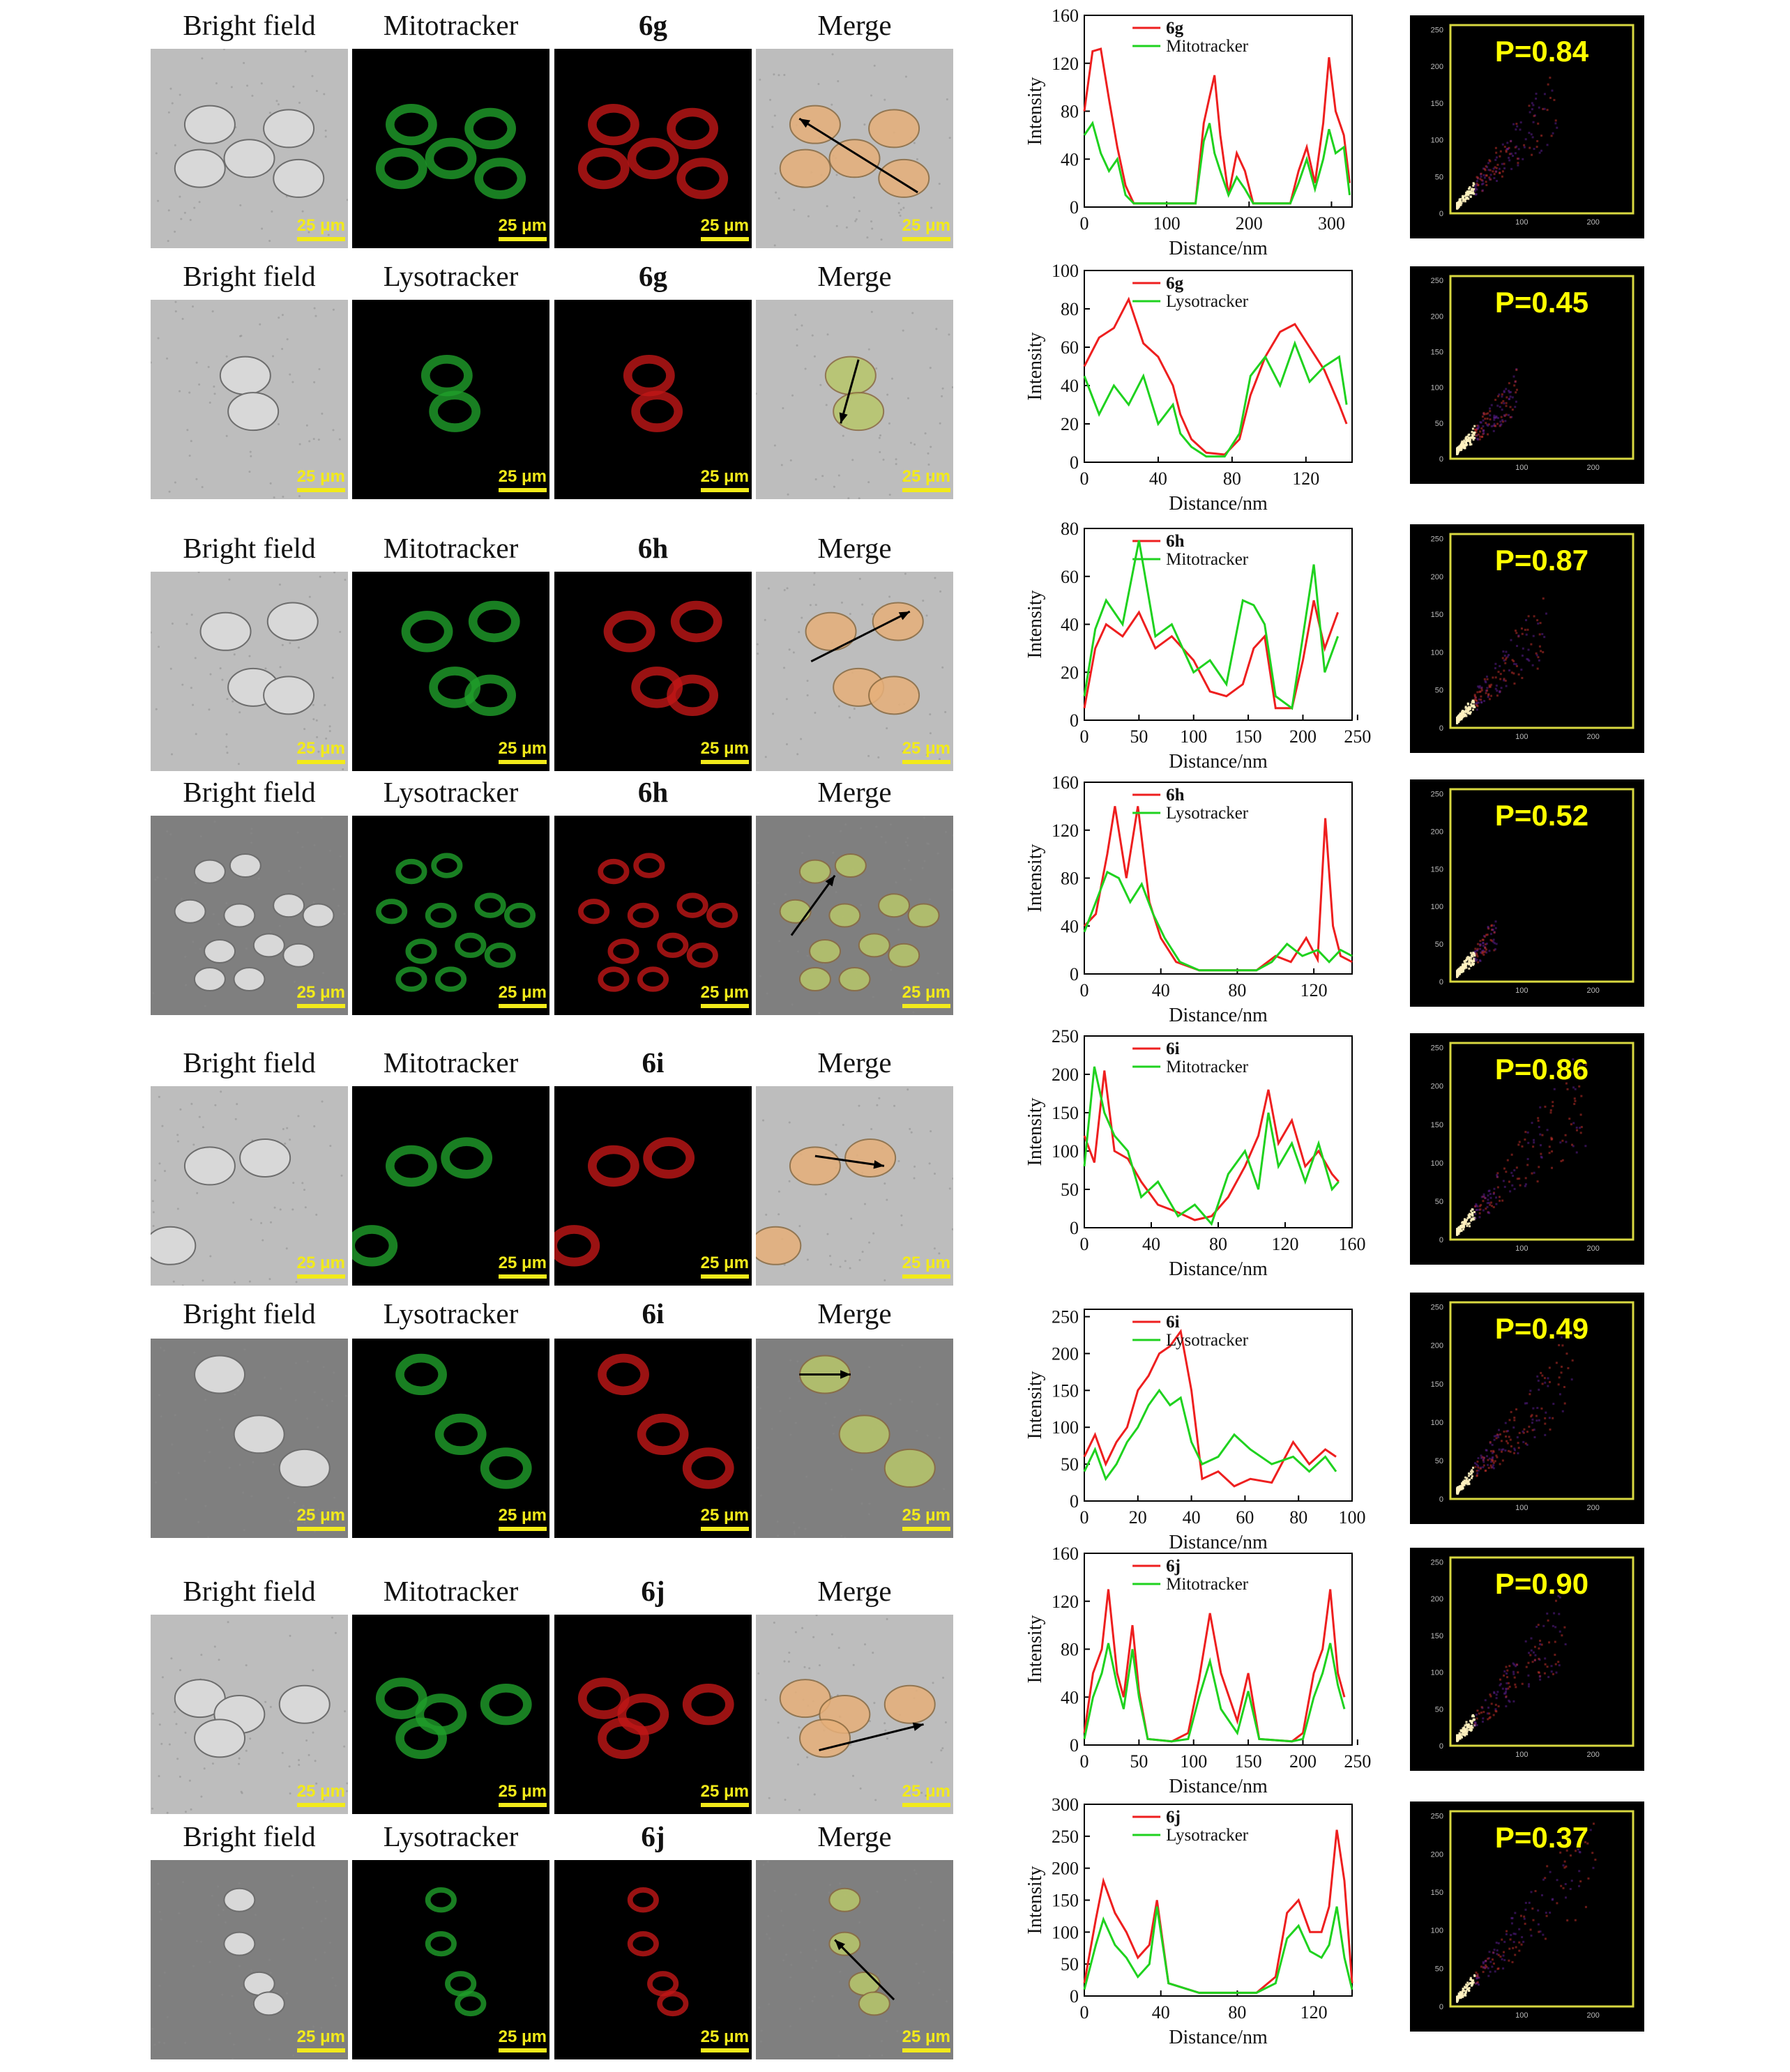  What do you see at coordinates (1218, 1911) in the screenshot?
I see `series-line-6j` at bounding box center [1218, 1911].